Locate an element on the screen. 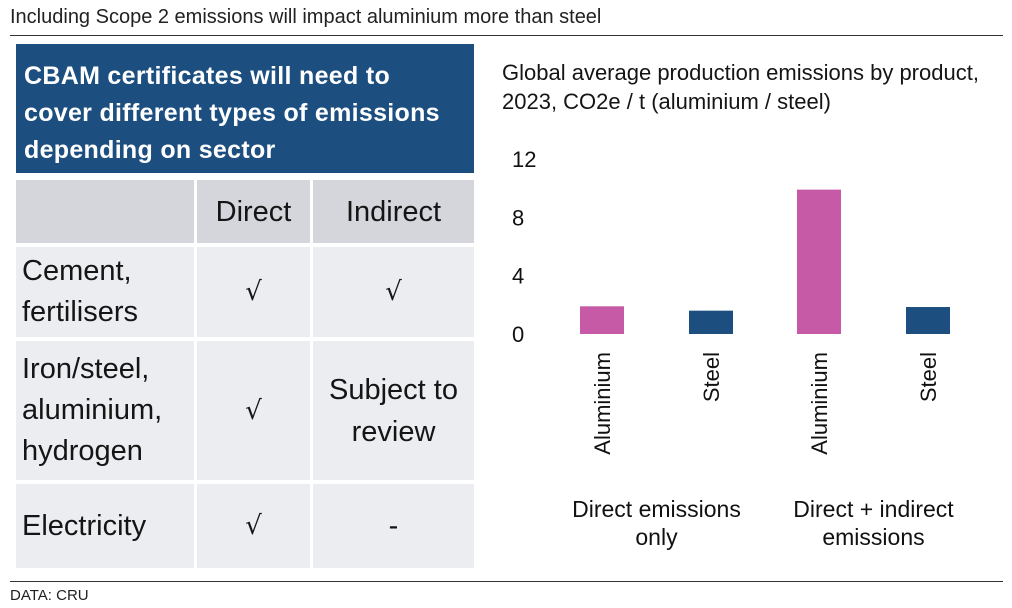  group-label: Direct emissions only is located at coordinates (656, 523).